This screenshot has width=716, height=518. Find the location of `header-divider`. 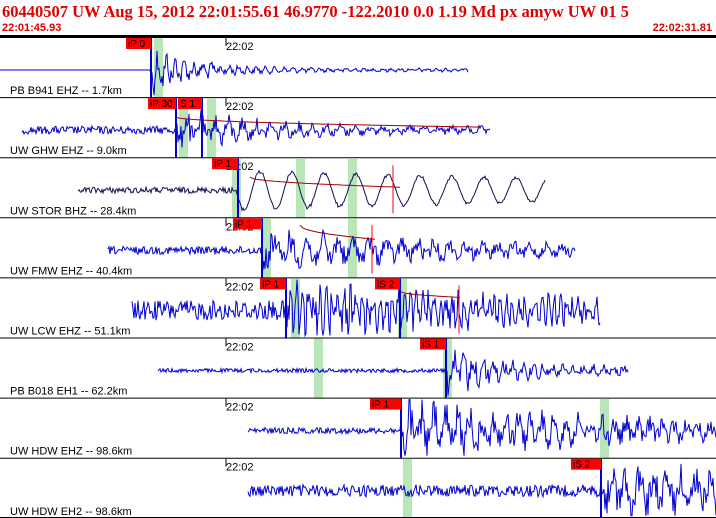

header-divider is located at coordinates (358, 36).